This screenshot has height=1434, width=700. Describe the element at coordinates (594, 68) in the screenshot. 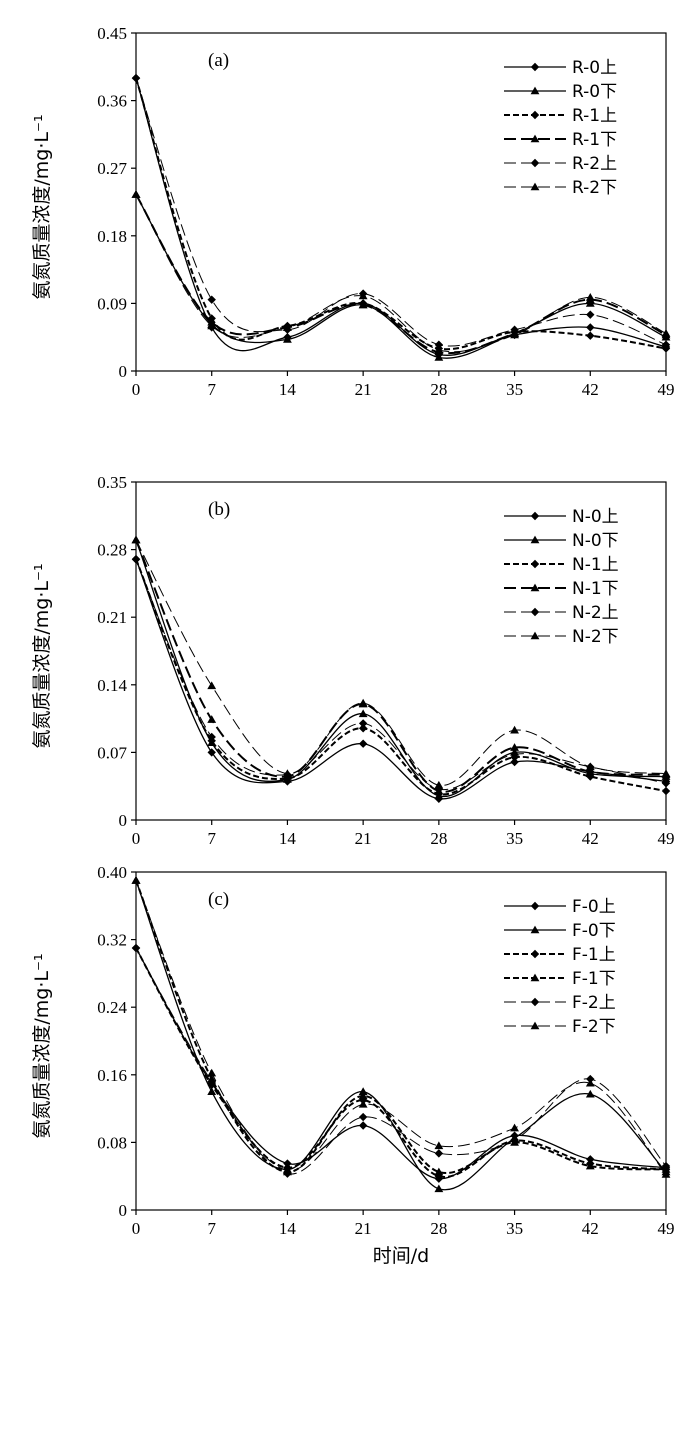

I see `legend-entry: R-0上` at that location.